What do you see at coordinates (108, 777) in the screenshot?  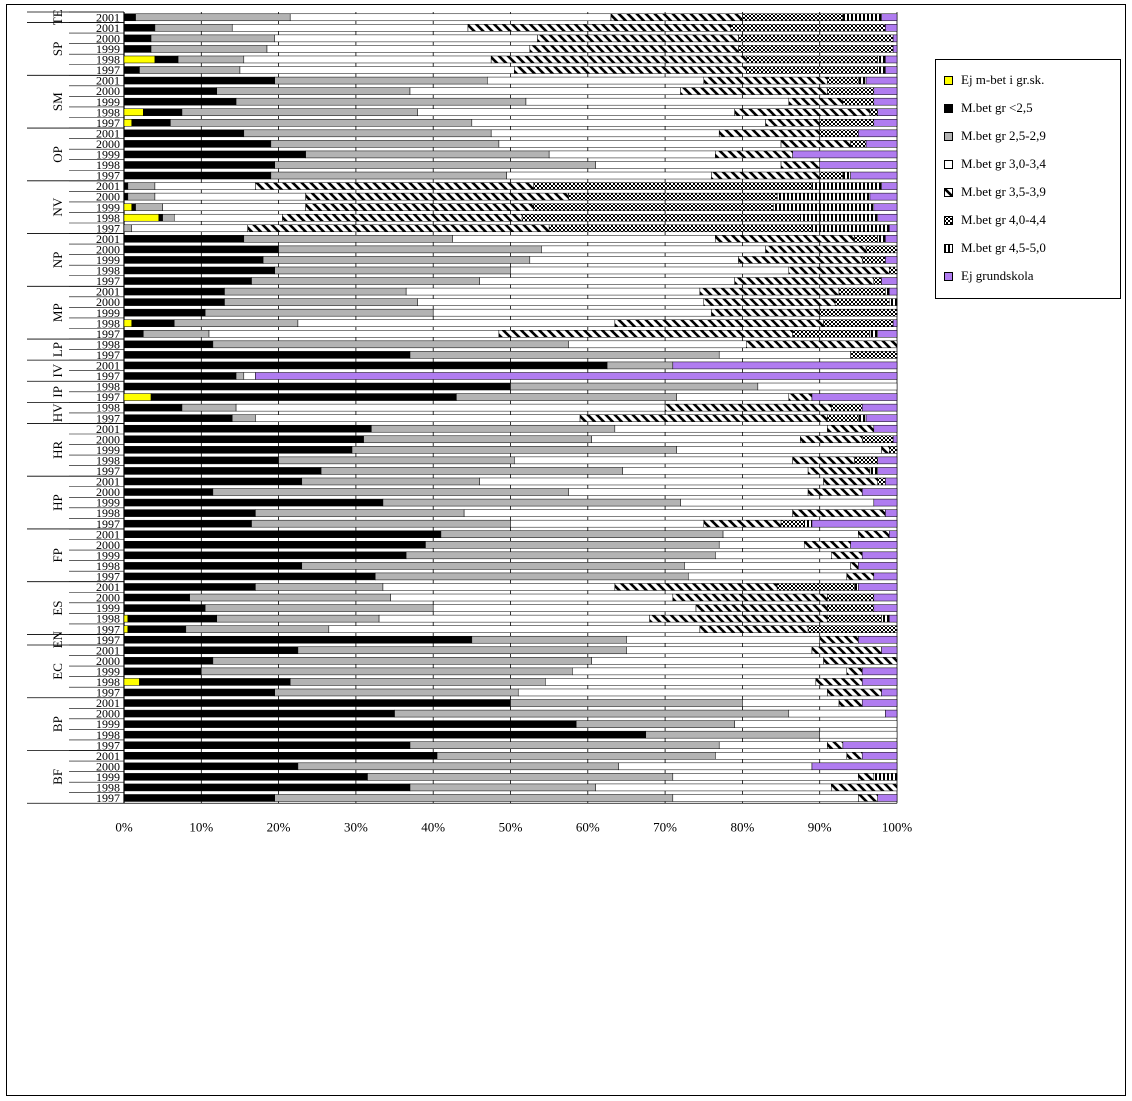 I see `year-label: 1999` at bounding box center [108, 777].